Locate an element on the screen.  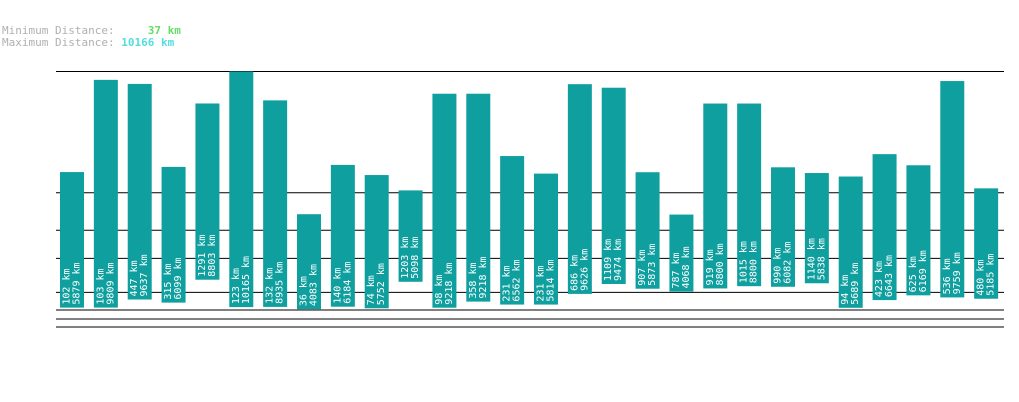
bar-min-label: 132 km is located at coordinates (270, 286).